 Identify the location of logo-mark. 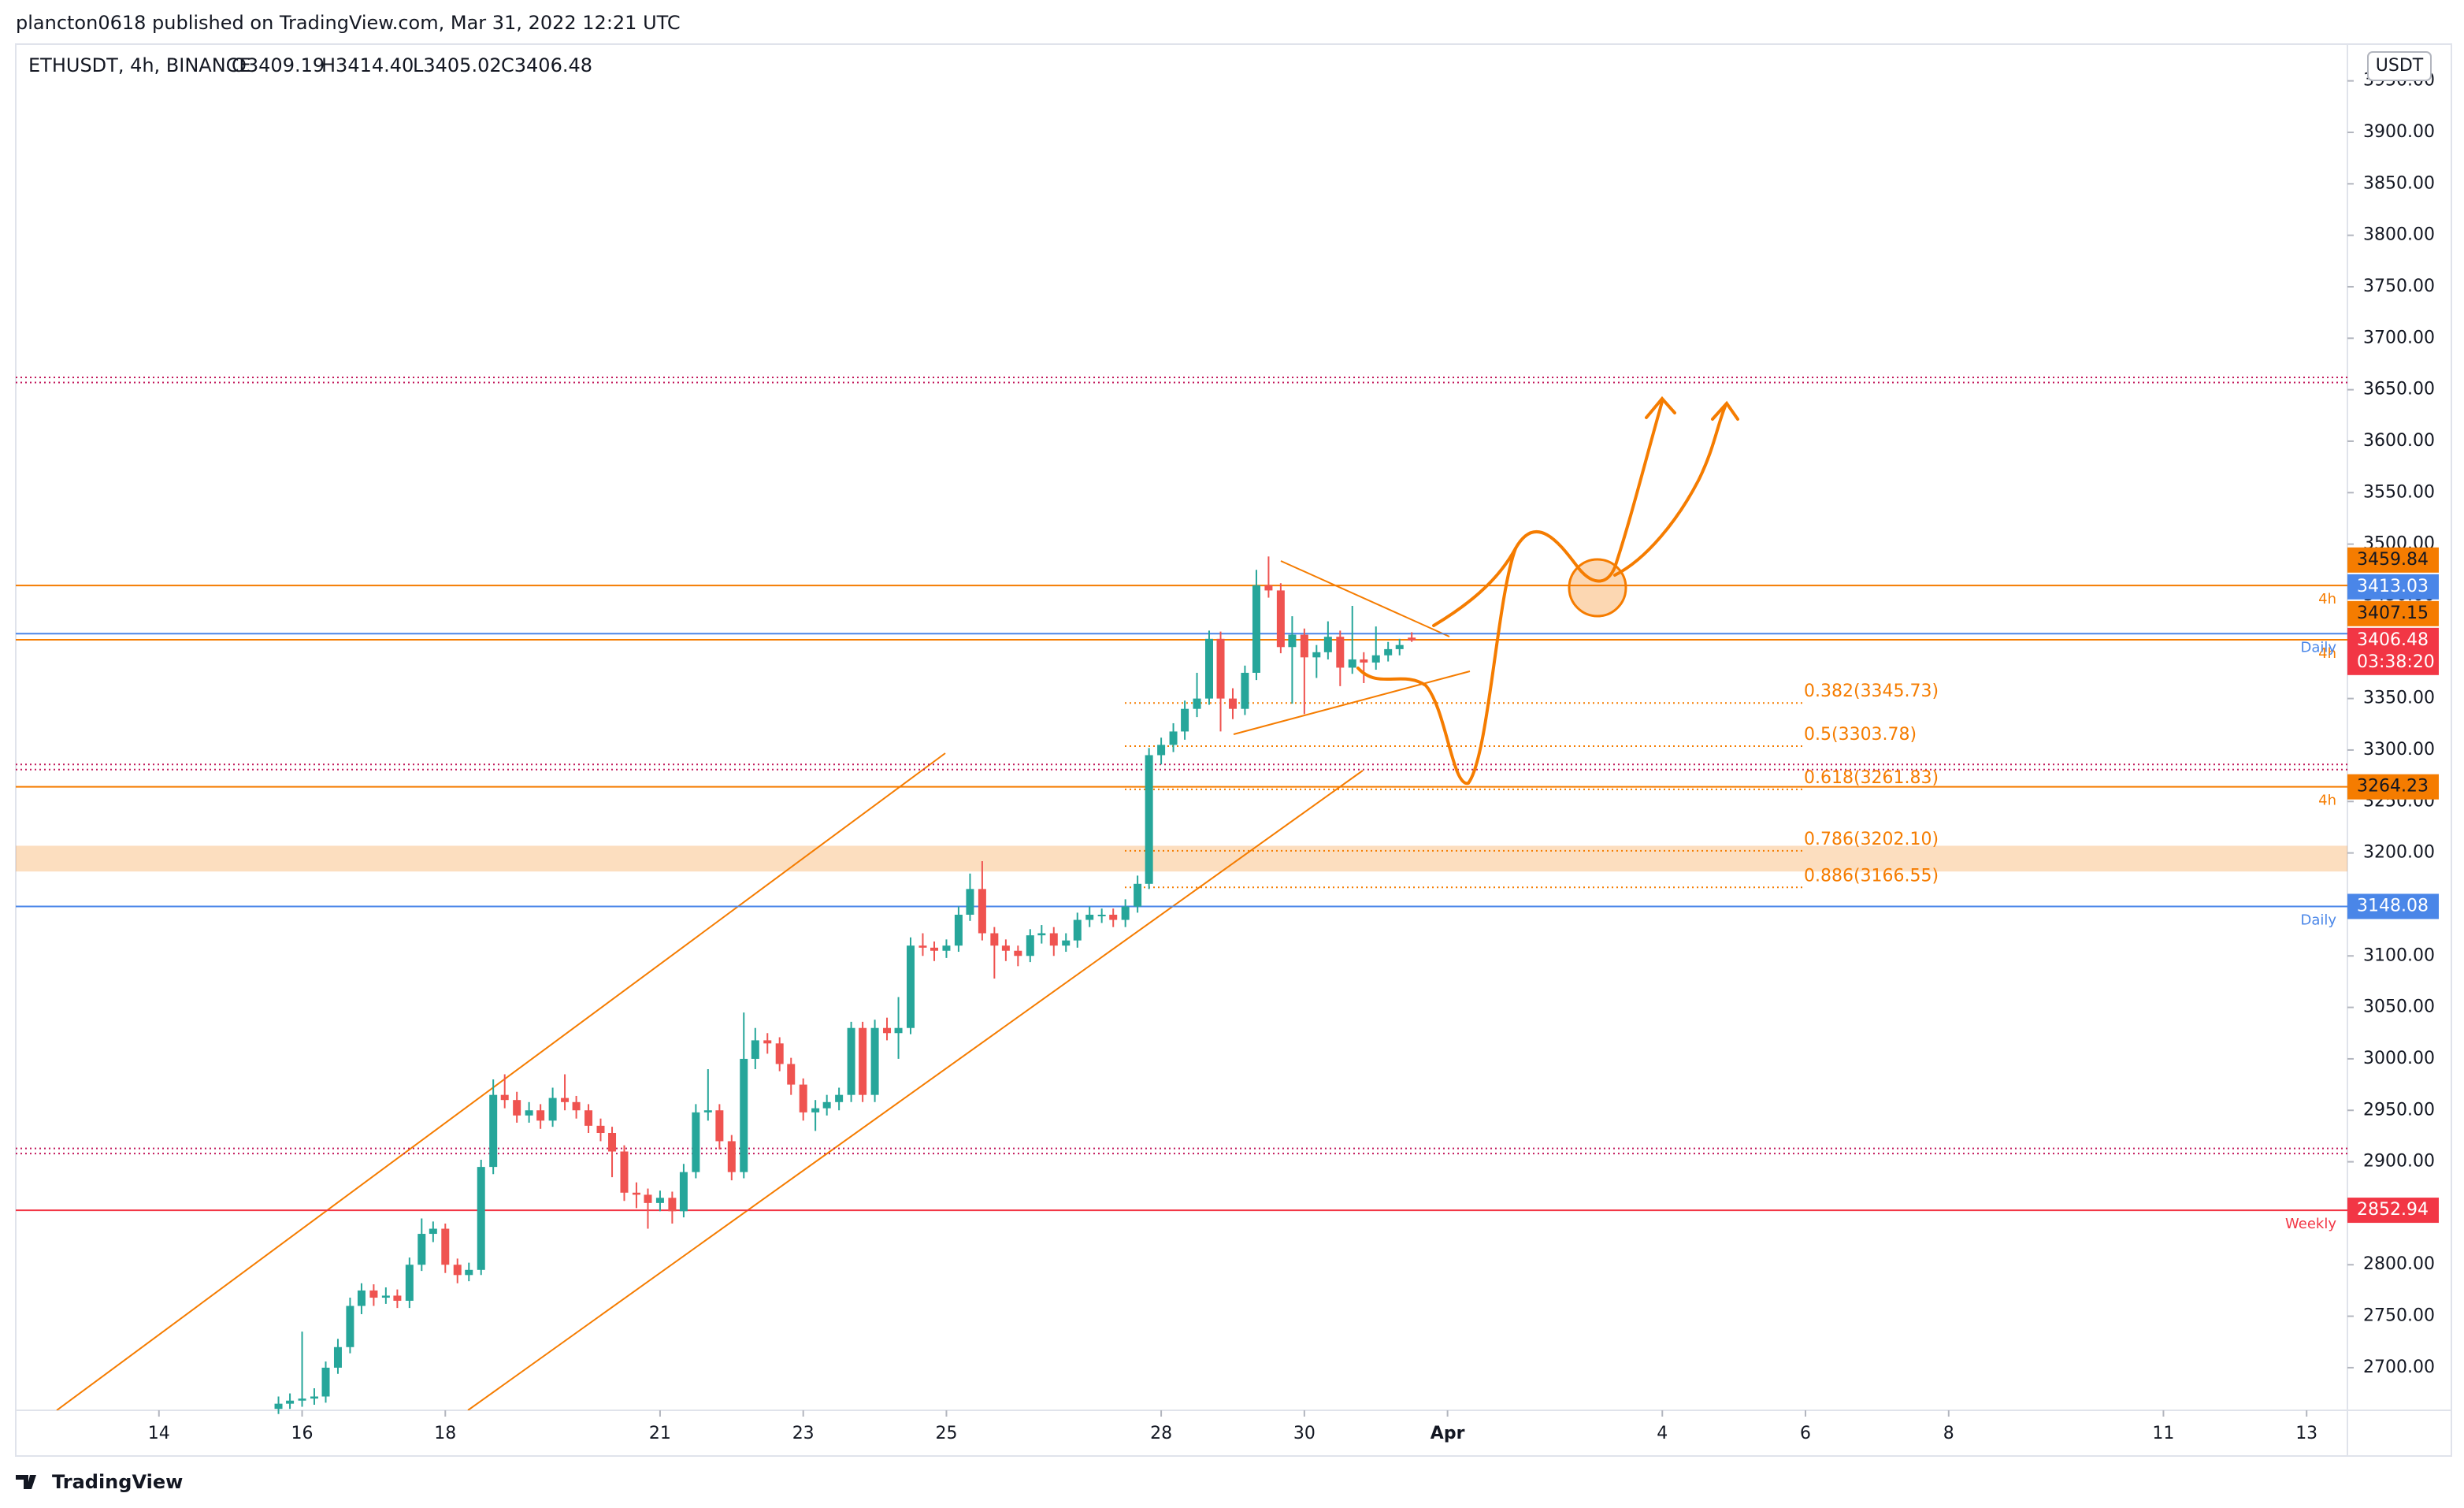
(26, 1482).